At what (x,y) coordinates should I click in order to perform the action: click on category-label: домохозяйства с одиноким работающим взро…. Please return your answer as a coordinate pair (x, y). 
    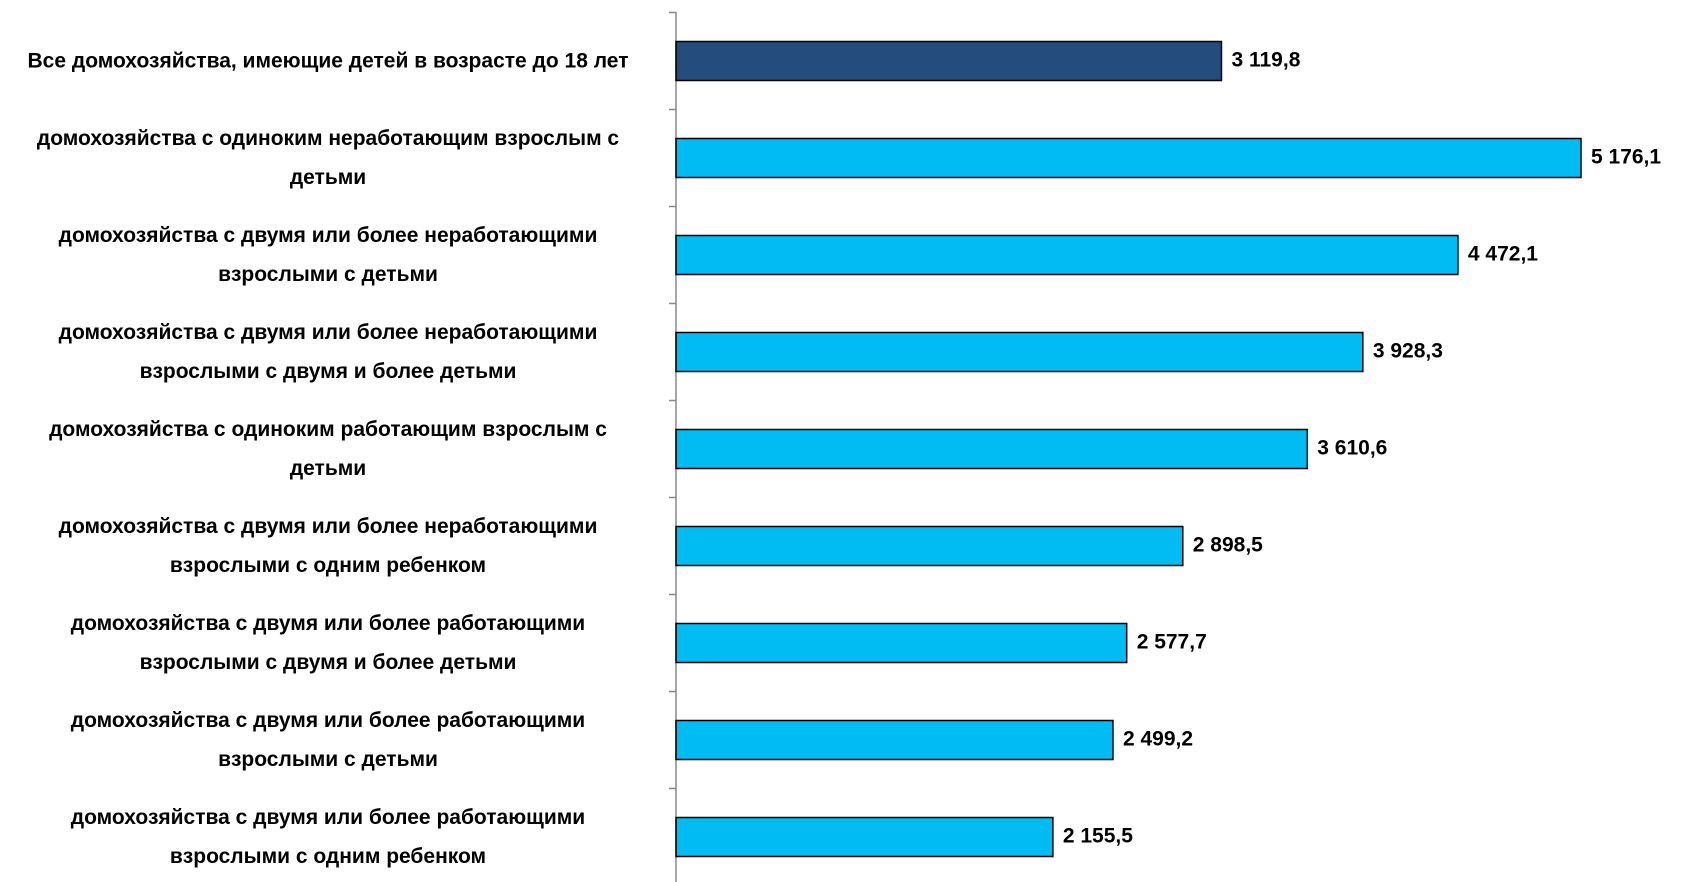
    Looking at the image, I should click on (328, 449).